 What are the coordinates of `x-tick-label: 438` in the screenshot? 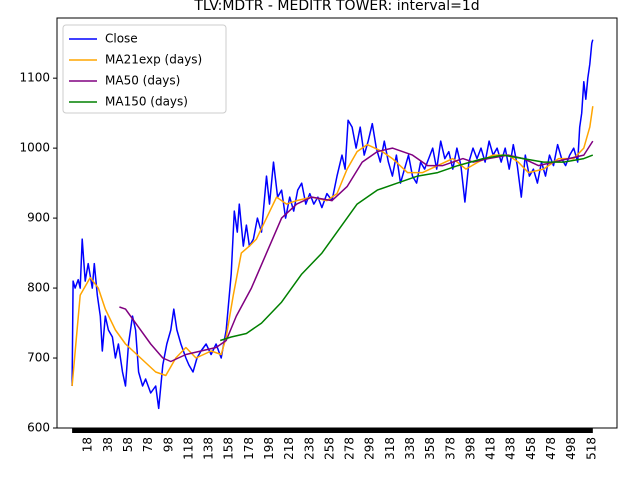 It's located at (511, 448).